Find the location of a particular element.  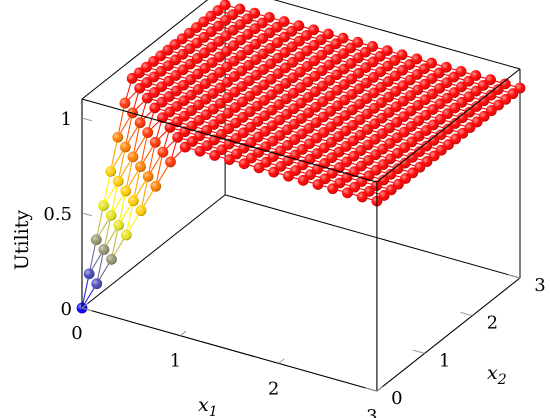

y-axis-title: x2 is located at coordinates (497, 375).